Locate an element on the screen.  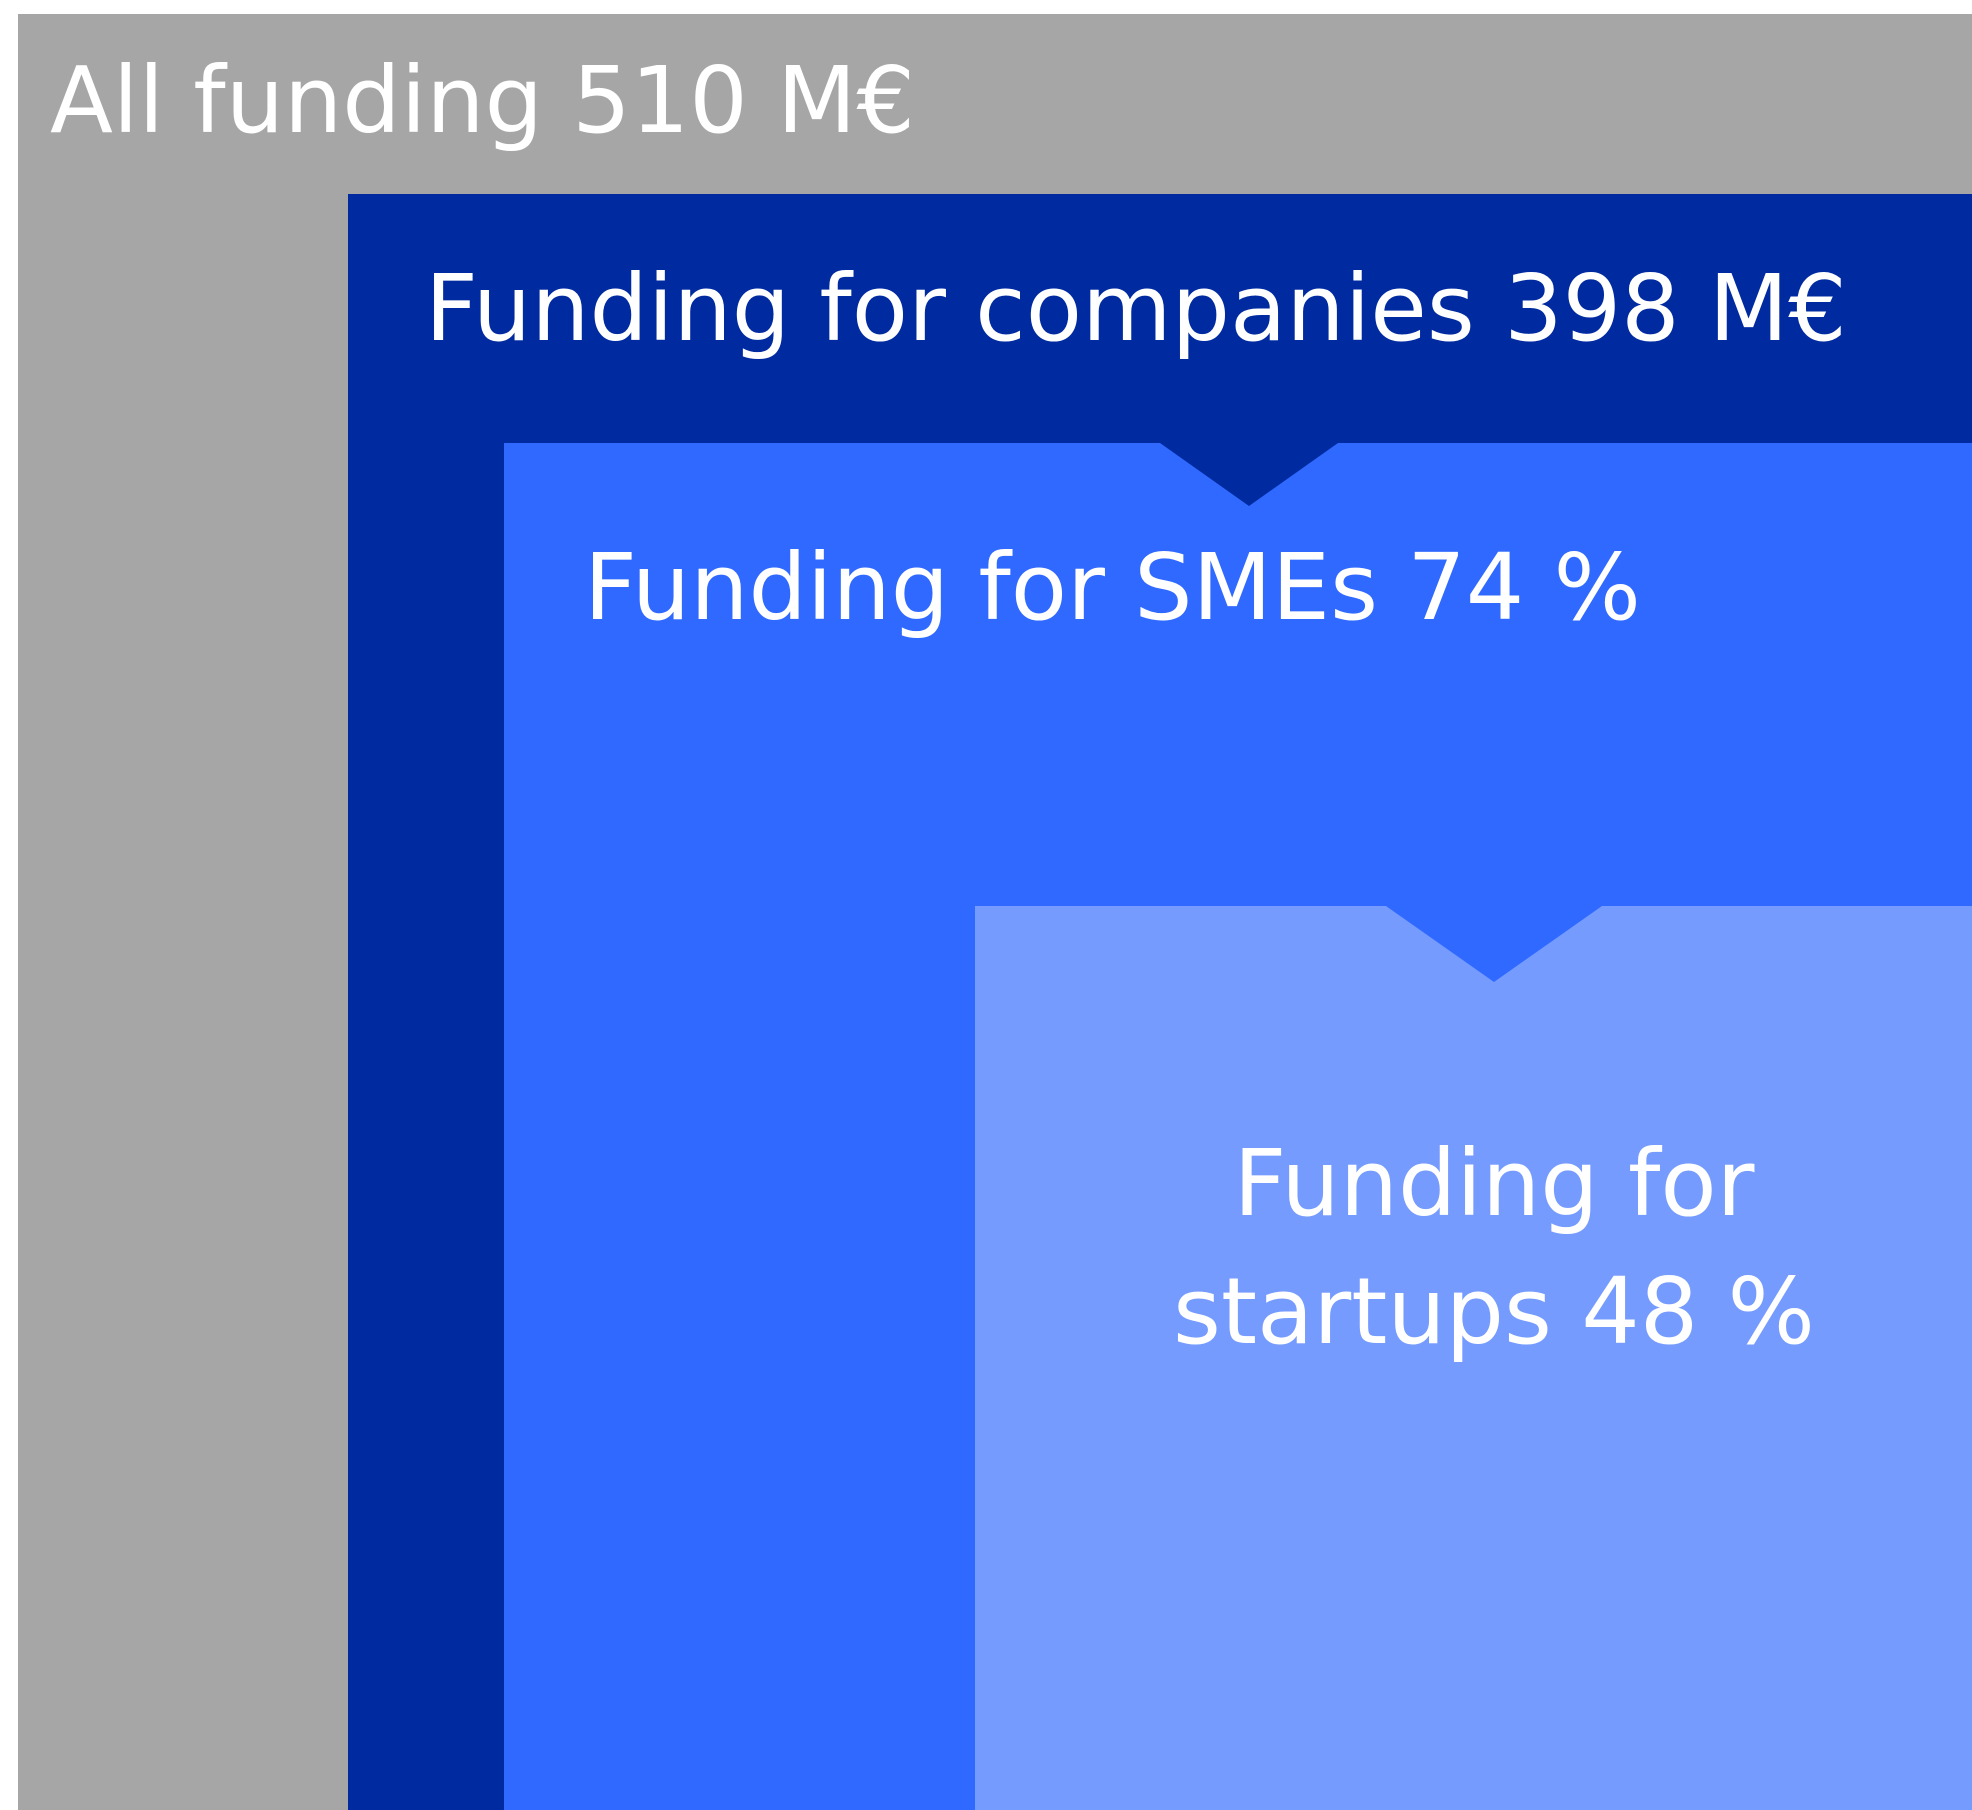
startups-label-line: startups 48 % is located at coordinates (1494, 1311).